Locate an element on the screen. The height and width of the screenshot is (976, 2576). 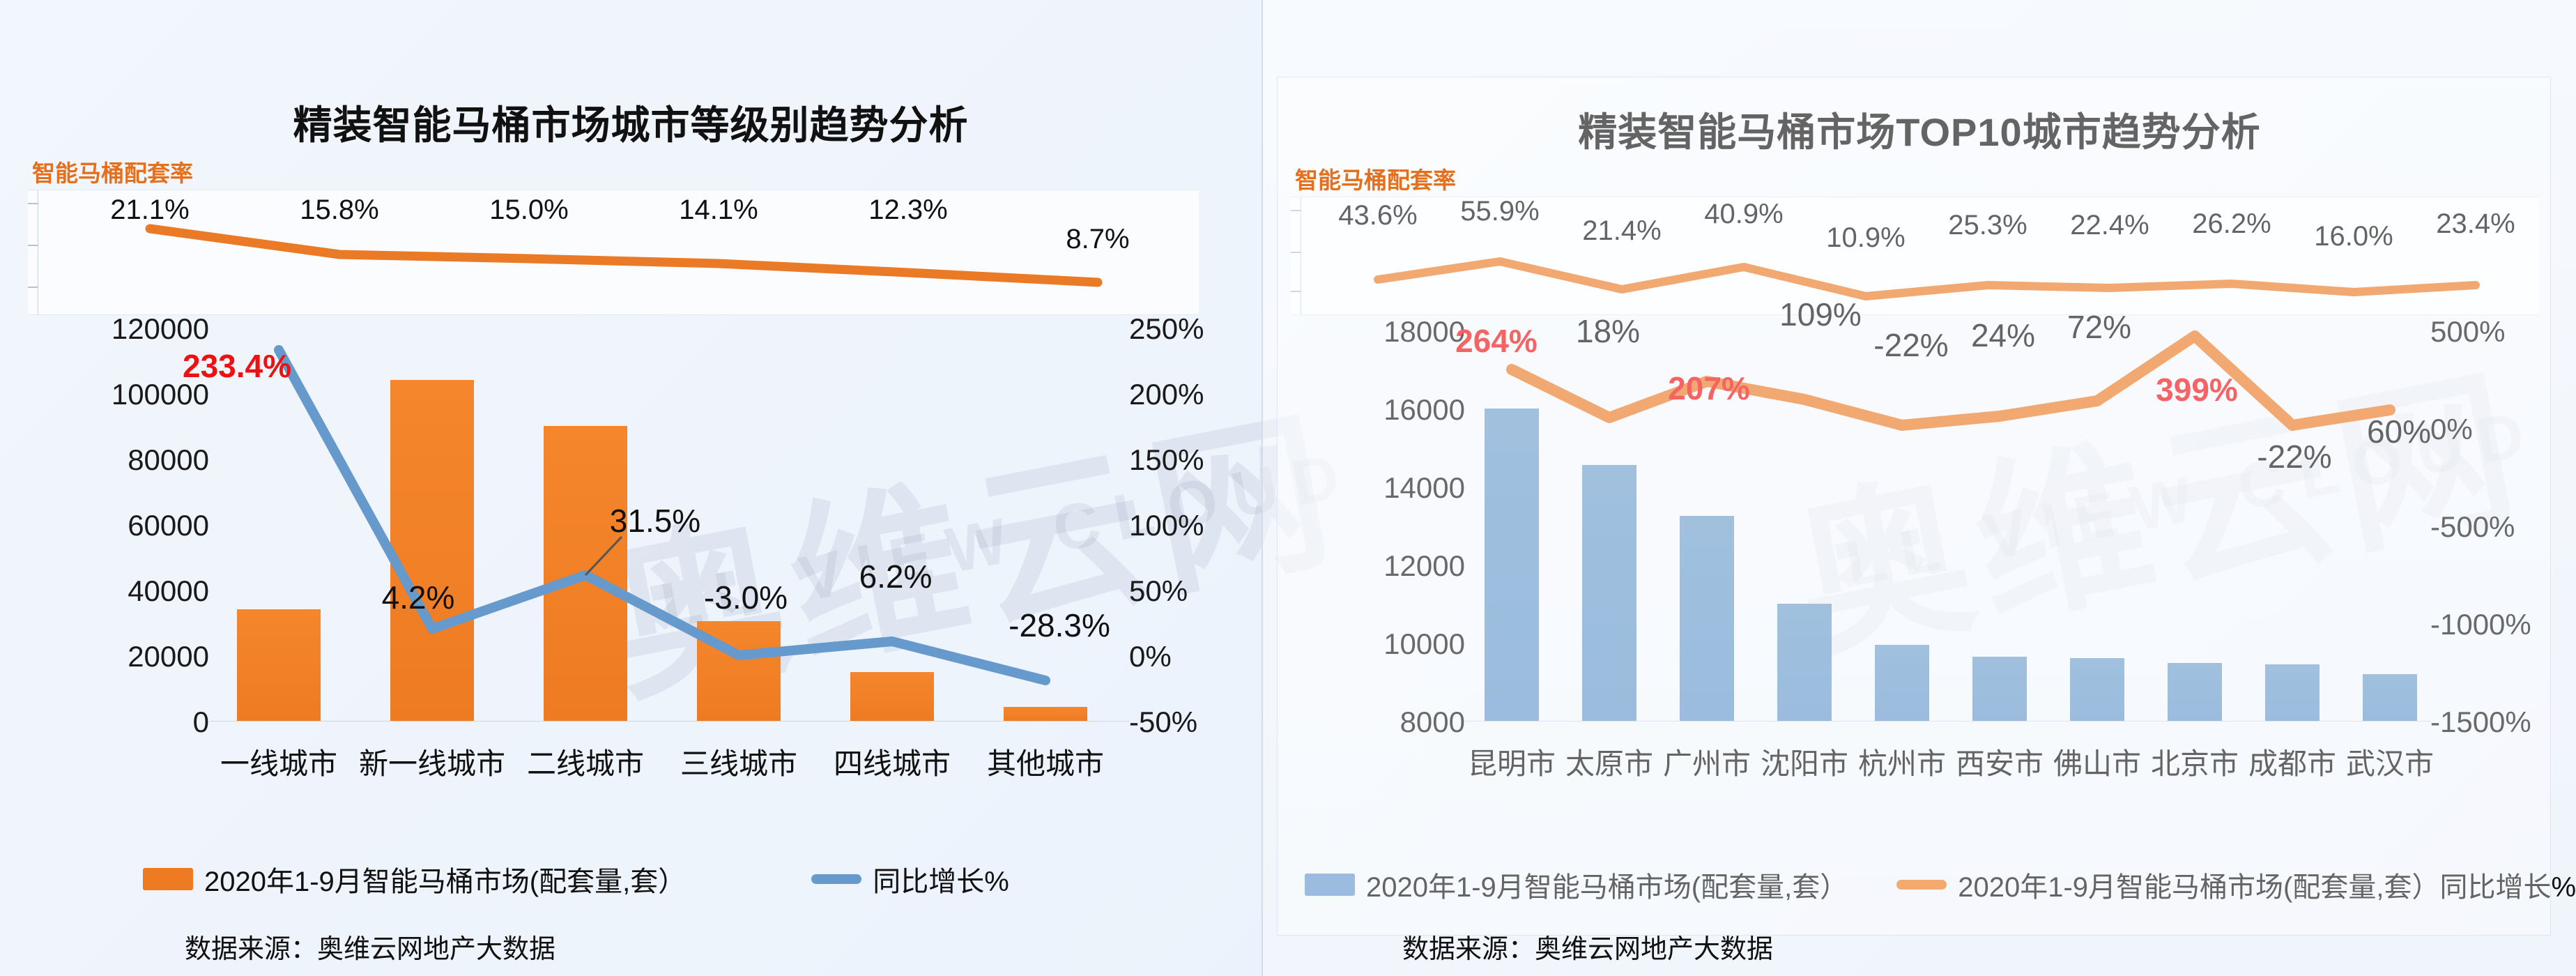
right-mini-value: 16.0% is located at coordinates (2353, 236).